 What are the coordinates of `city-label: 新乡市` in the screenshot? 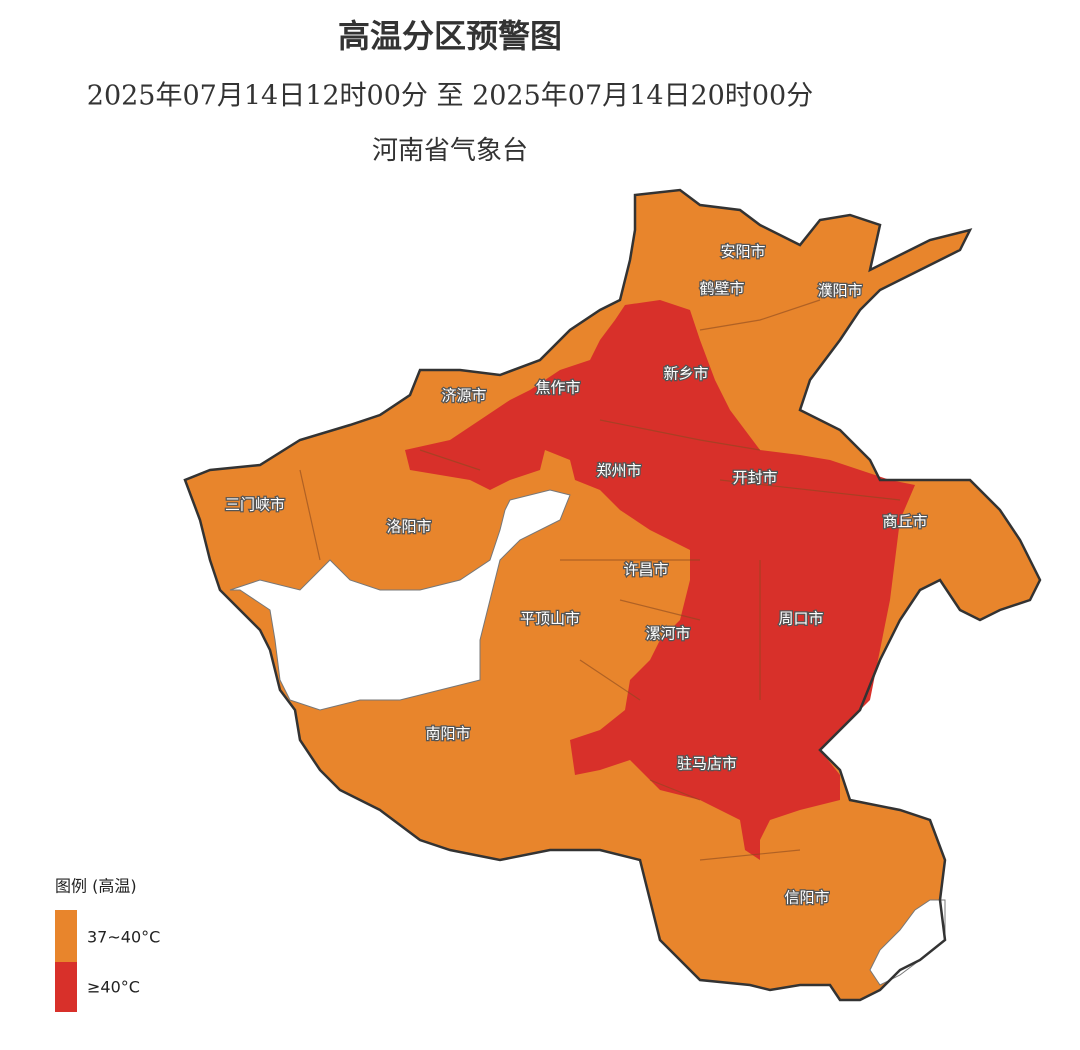 It's located at (685, 374).